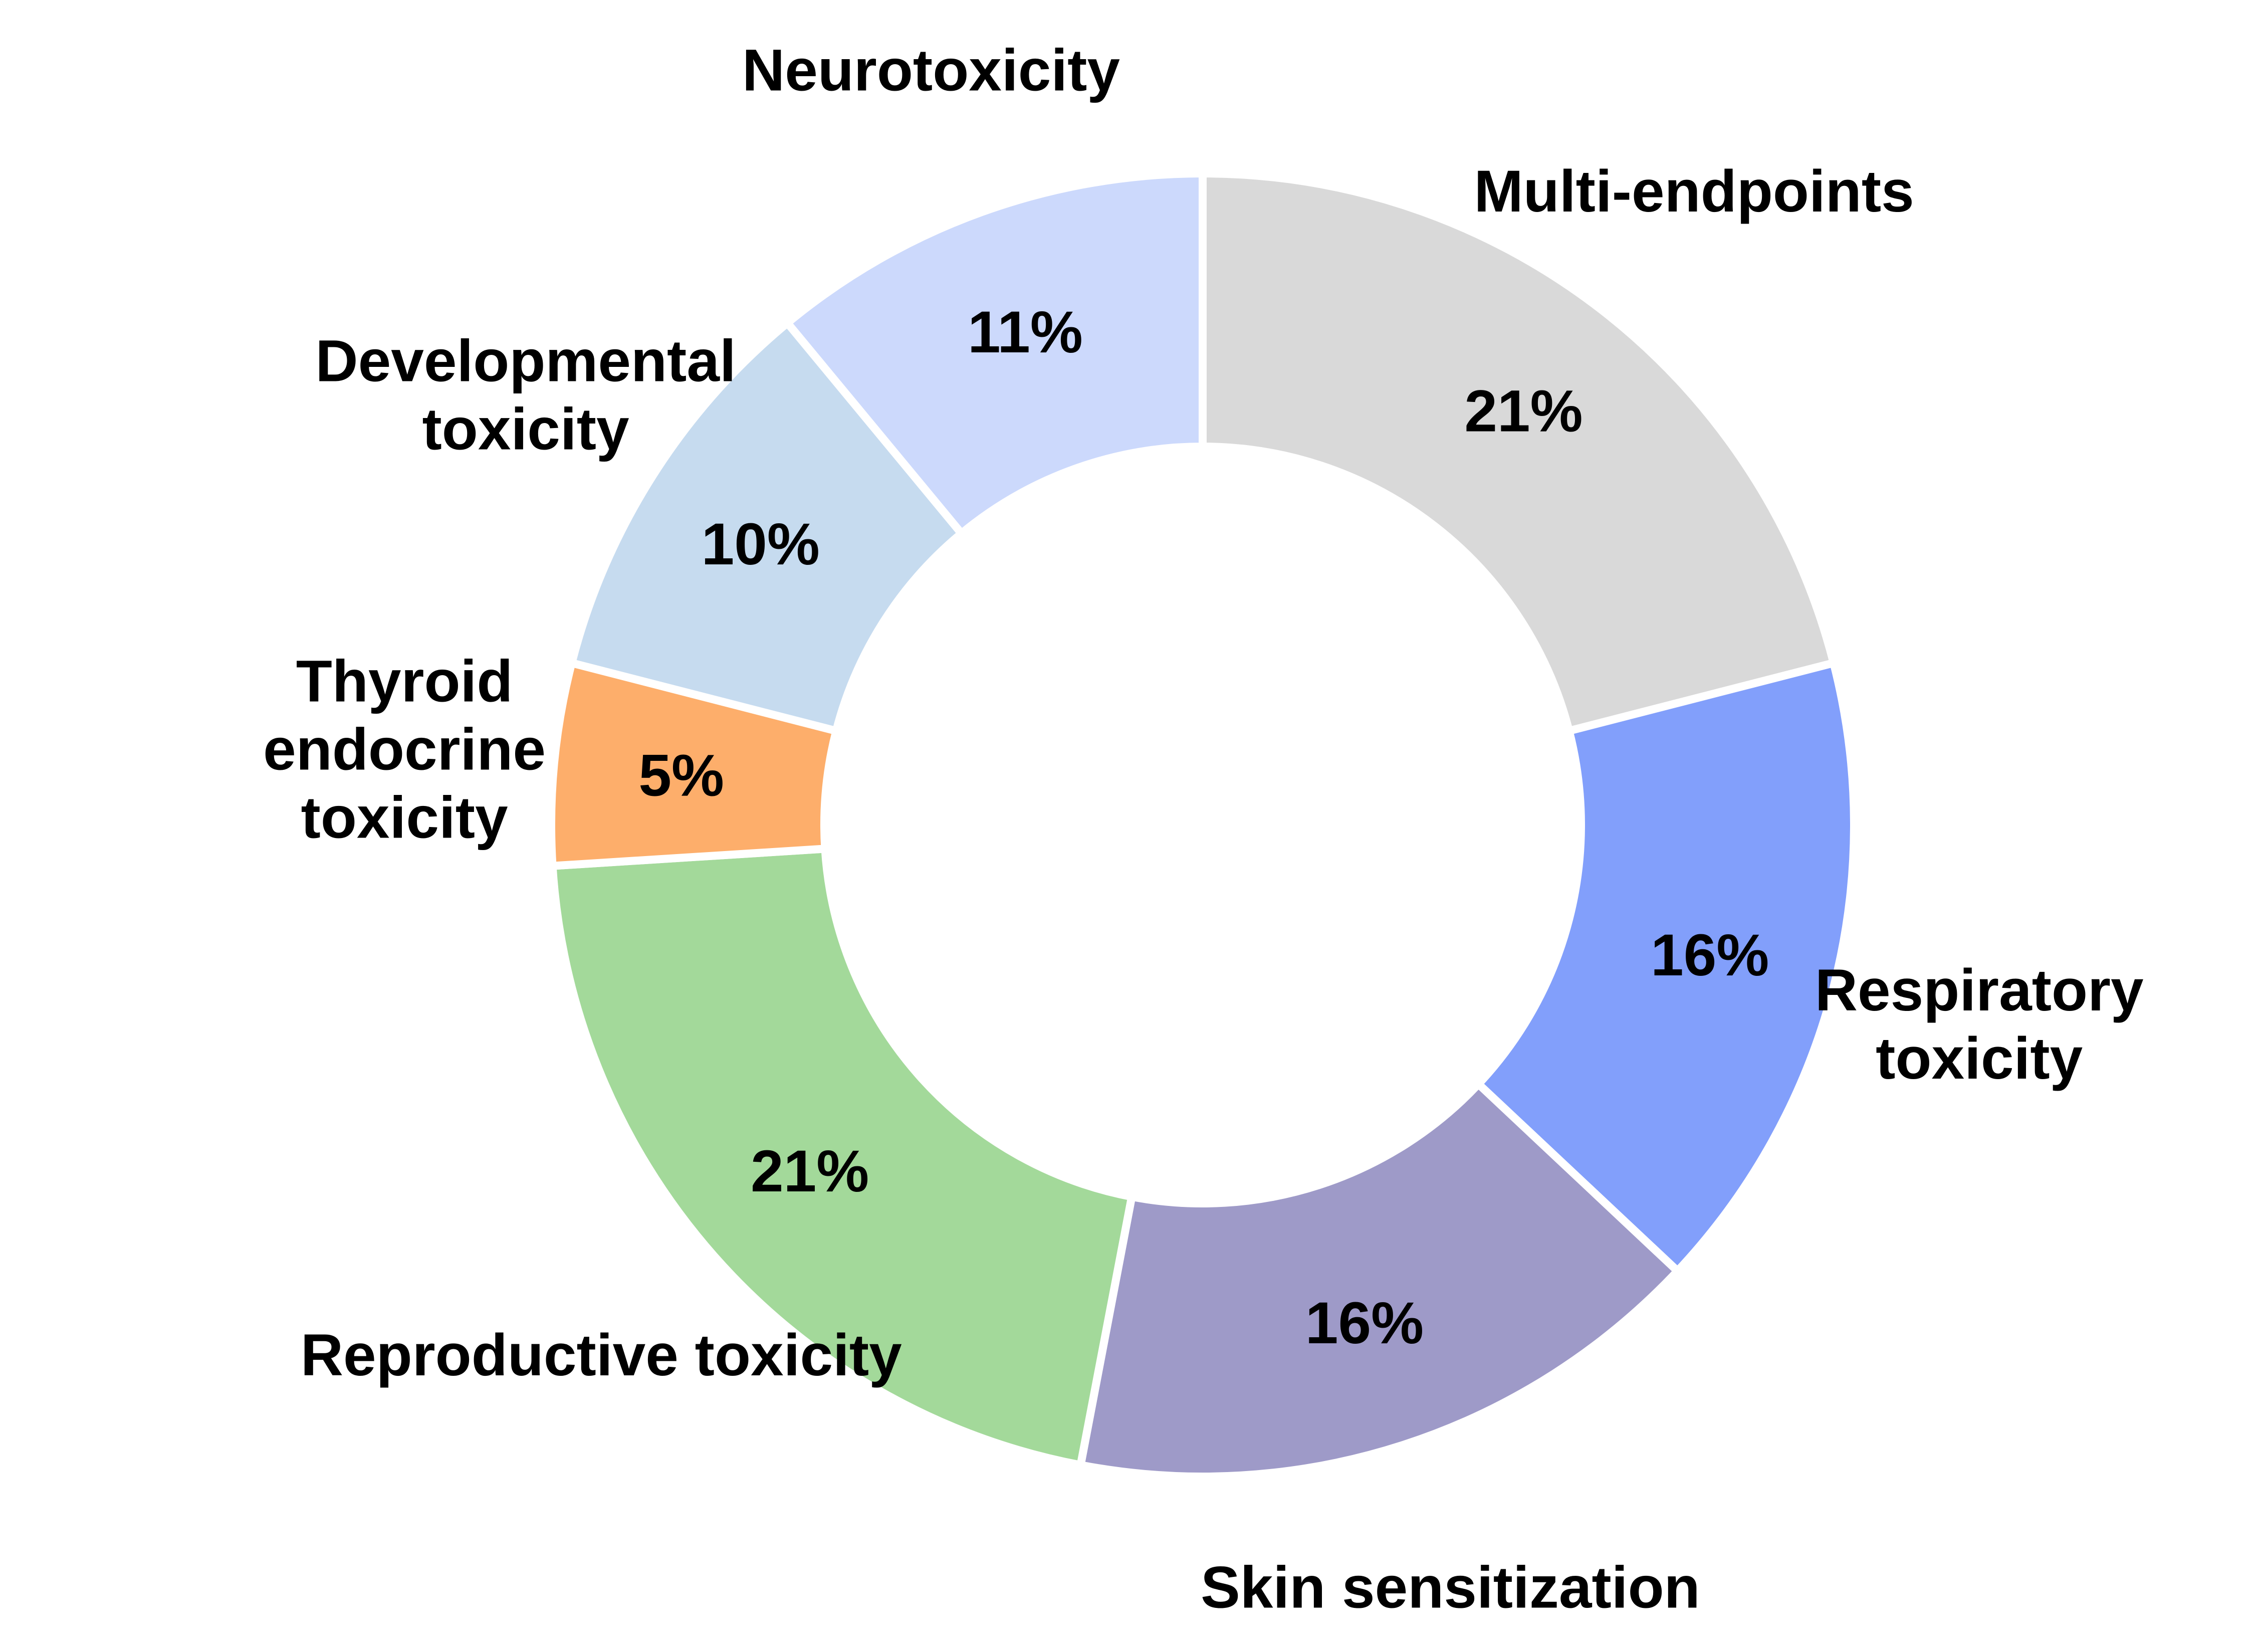 The width and height of the screenshot is (2268, 1649). I want to click on slice-skin-sensitization, so click(1379, 1279).